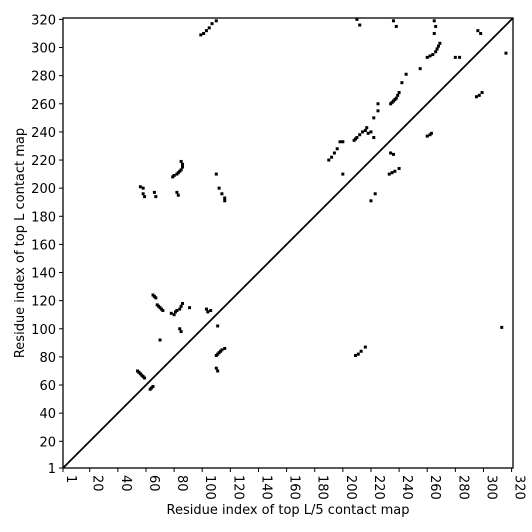 The height and width of the screenshot is (532, 532). What do you see at coordinates (153, 483) in the screenshot?
I see `x-tick-label: 60` at bounding box center [153, 483].